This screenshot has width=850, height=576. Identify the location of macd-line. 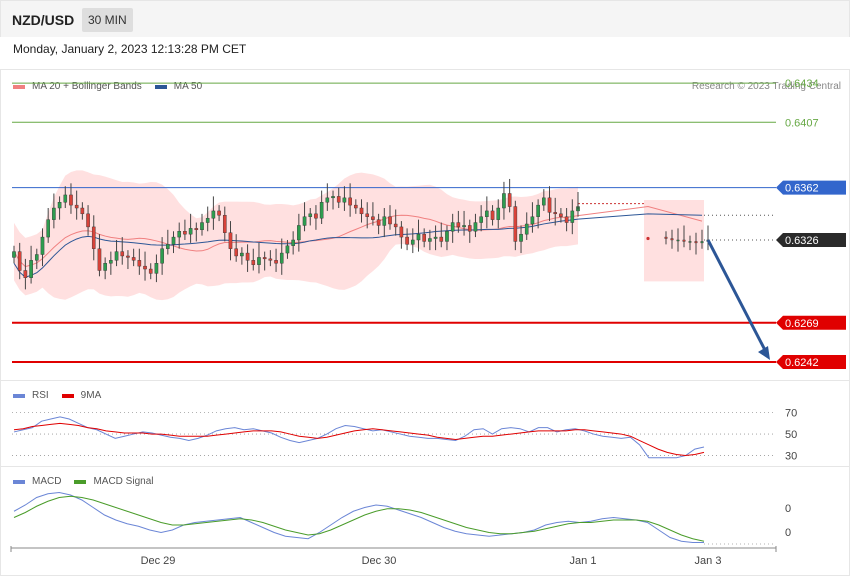
(358, 517).